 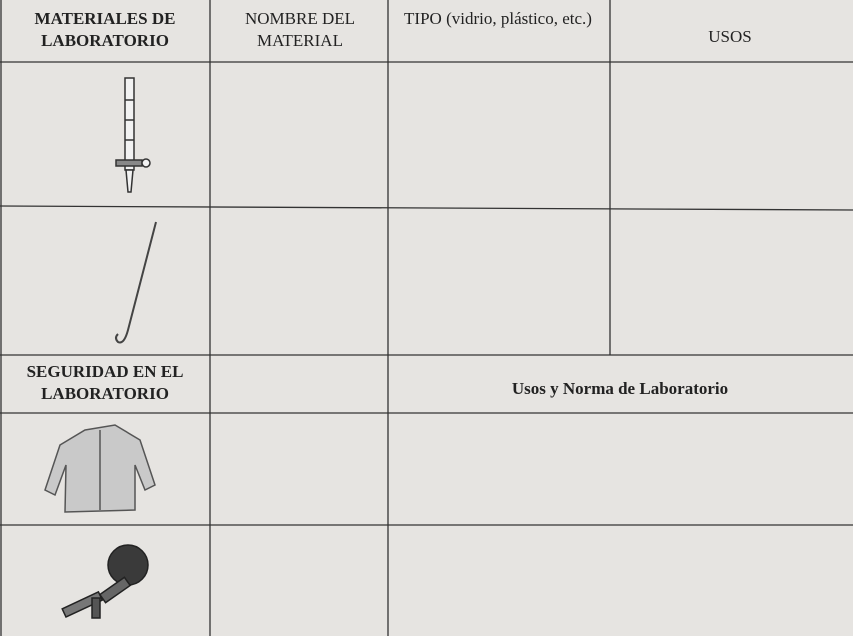 What do you see at coordinates (105, 29) in the screenshot?
I see `header-cell: MATERIALES DE LABORATORIO` at bounding box center [105, 29].